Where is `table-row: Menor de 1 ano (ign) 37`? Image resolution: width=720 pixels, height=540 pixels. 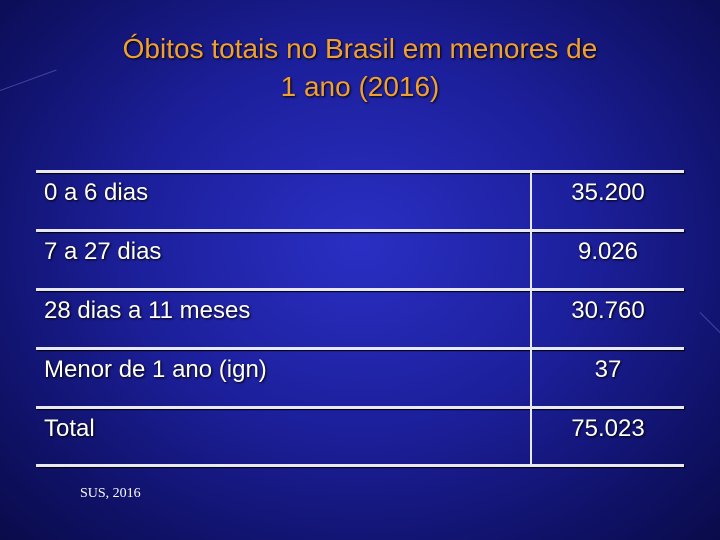
table-row: Menor de 1 ano (ign) 37 is located at coordinates (360, 376).